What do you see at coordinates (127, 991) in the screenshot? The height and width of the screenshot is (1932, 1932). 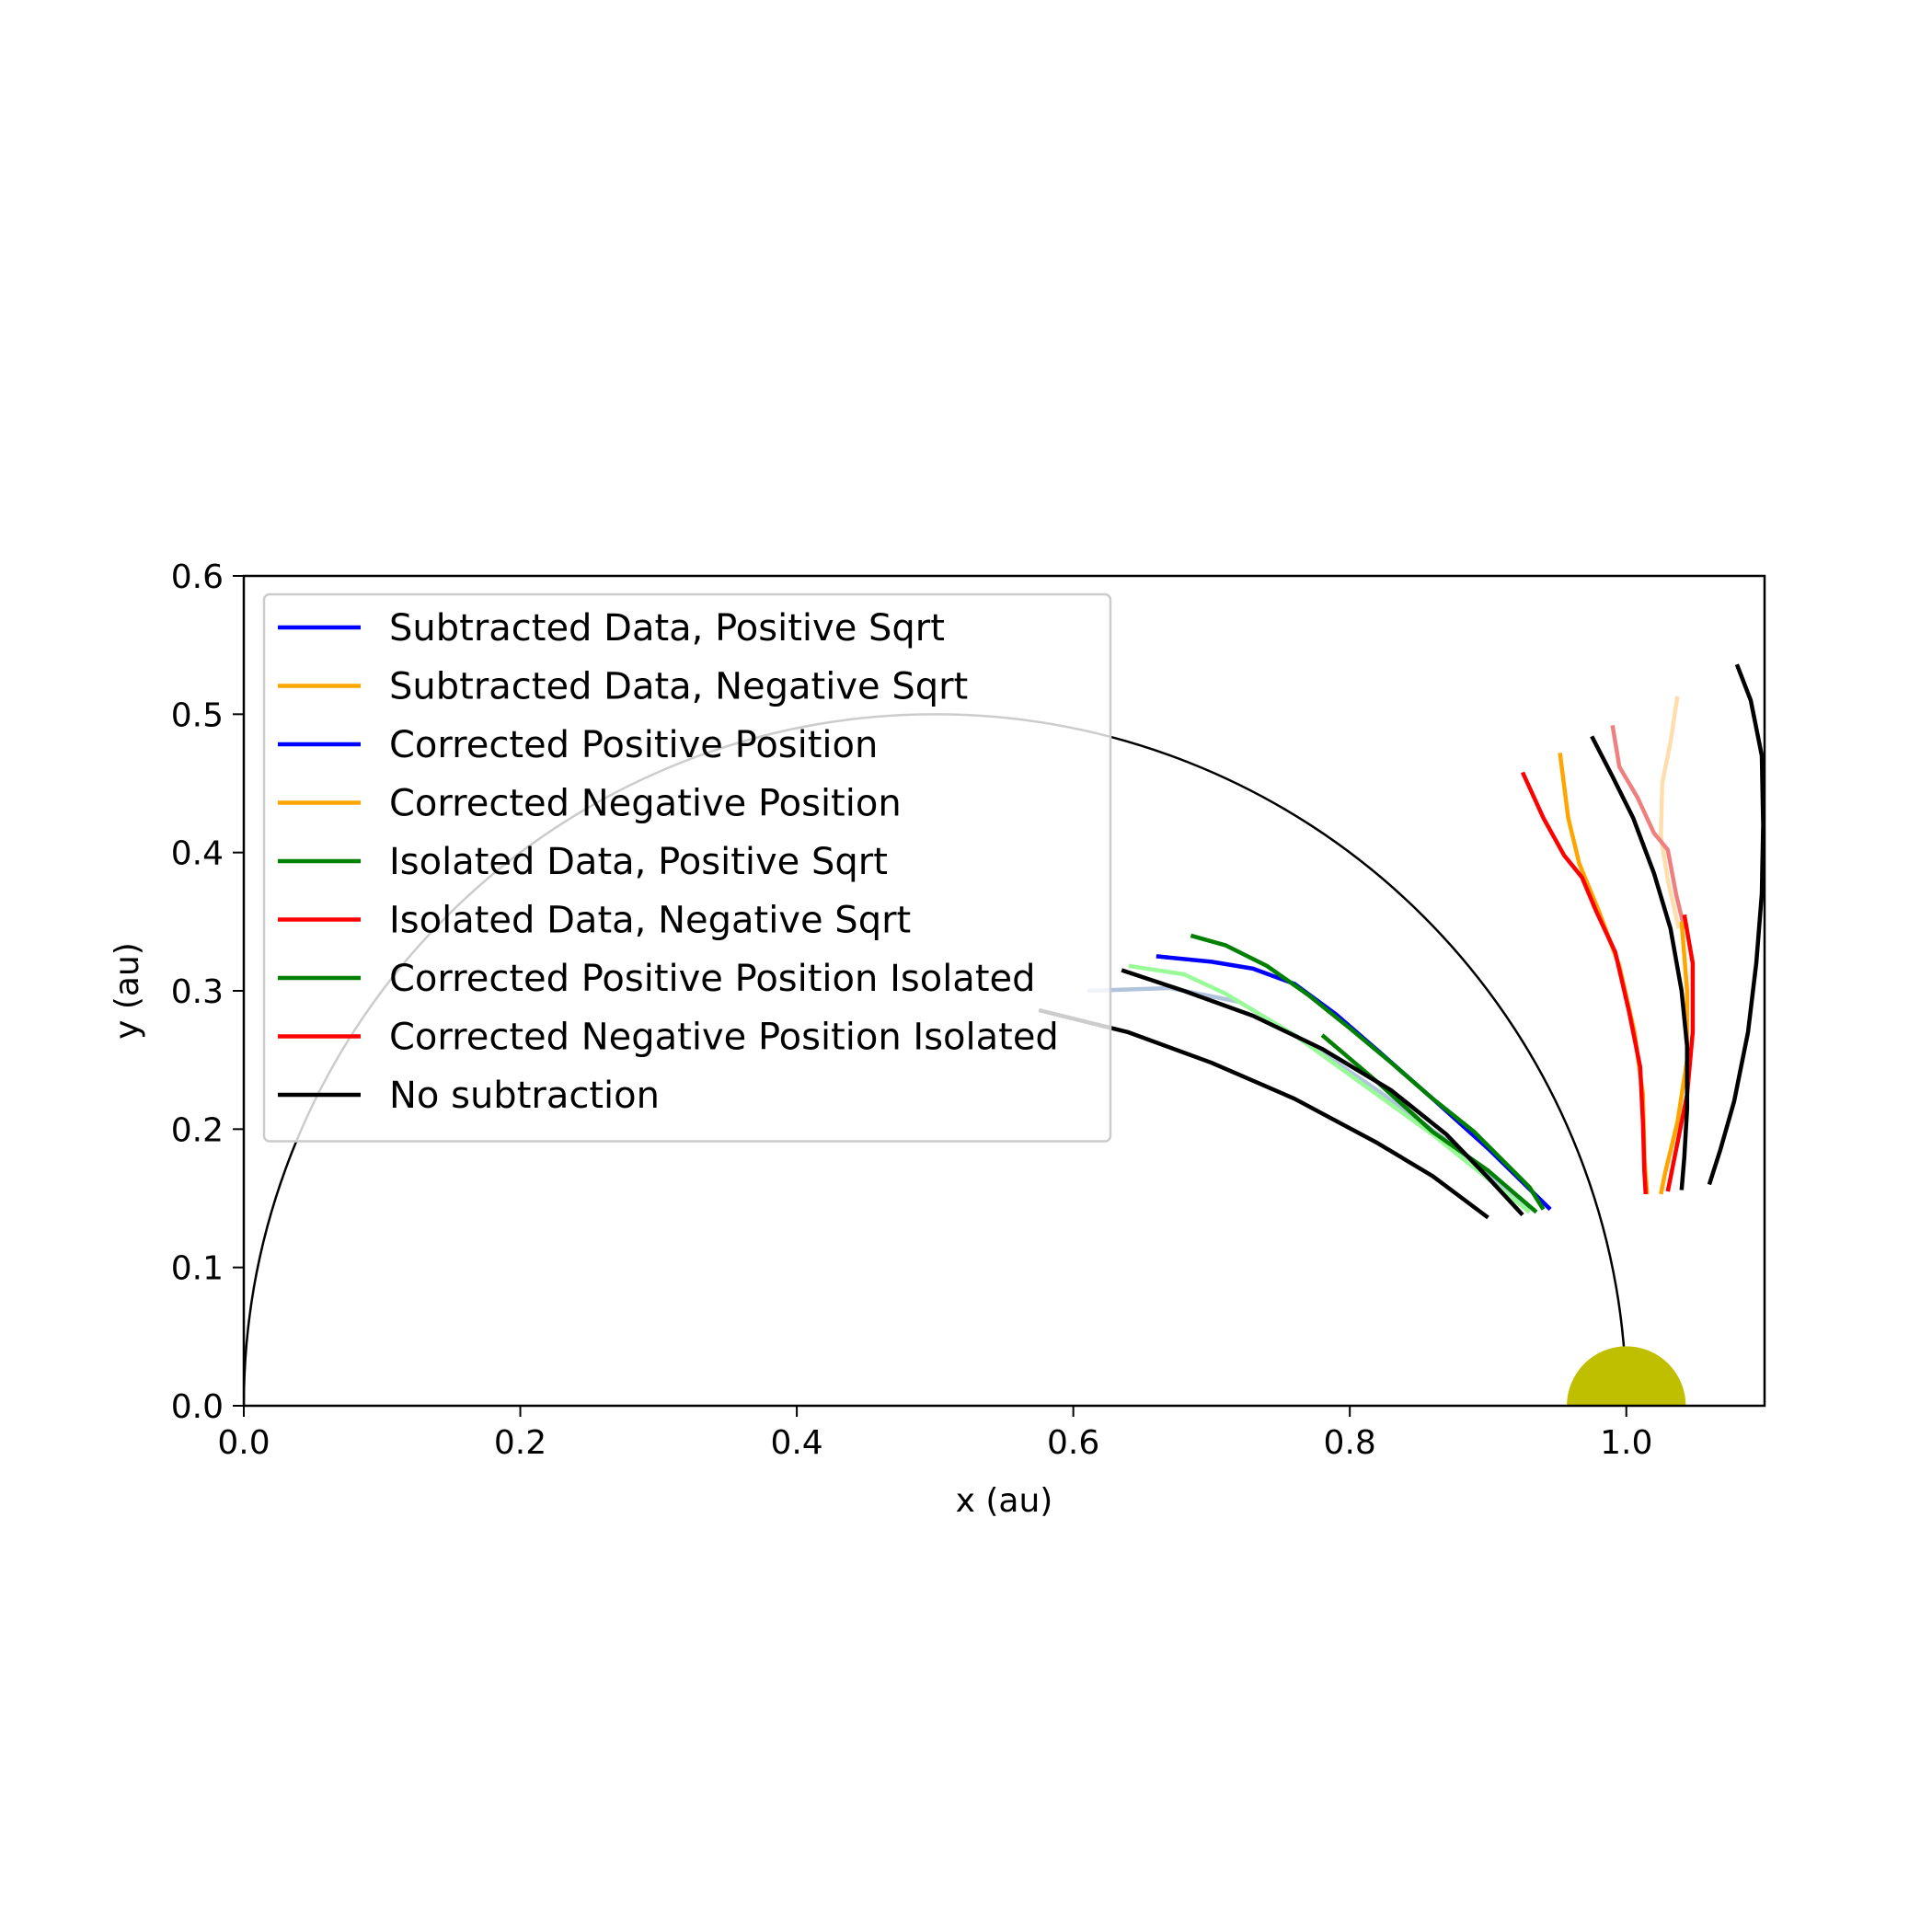 I see `y-axis-label: y (au)` at bounding box center [127, 991].